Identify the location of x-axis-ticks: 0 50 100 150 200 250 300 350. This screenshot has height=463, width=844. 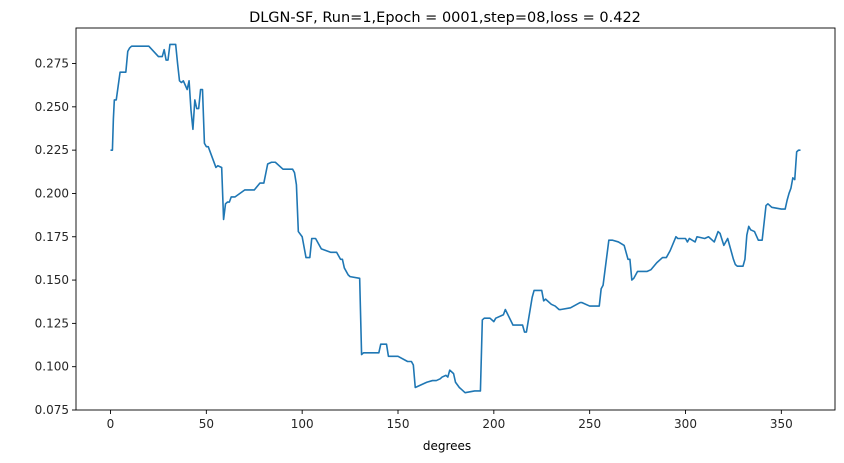
(450, 420).